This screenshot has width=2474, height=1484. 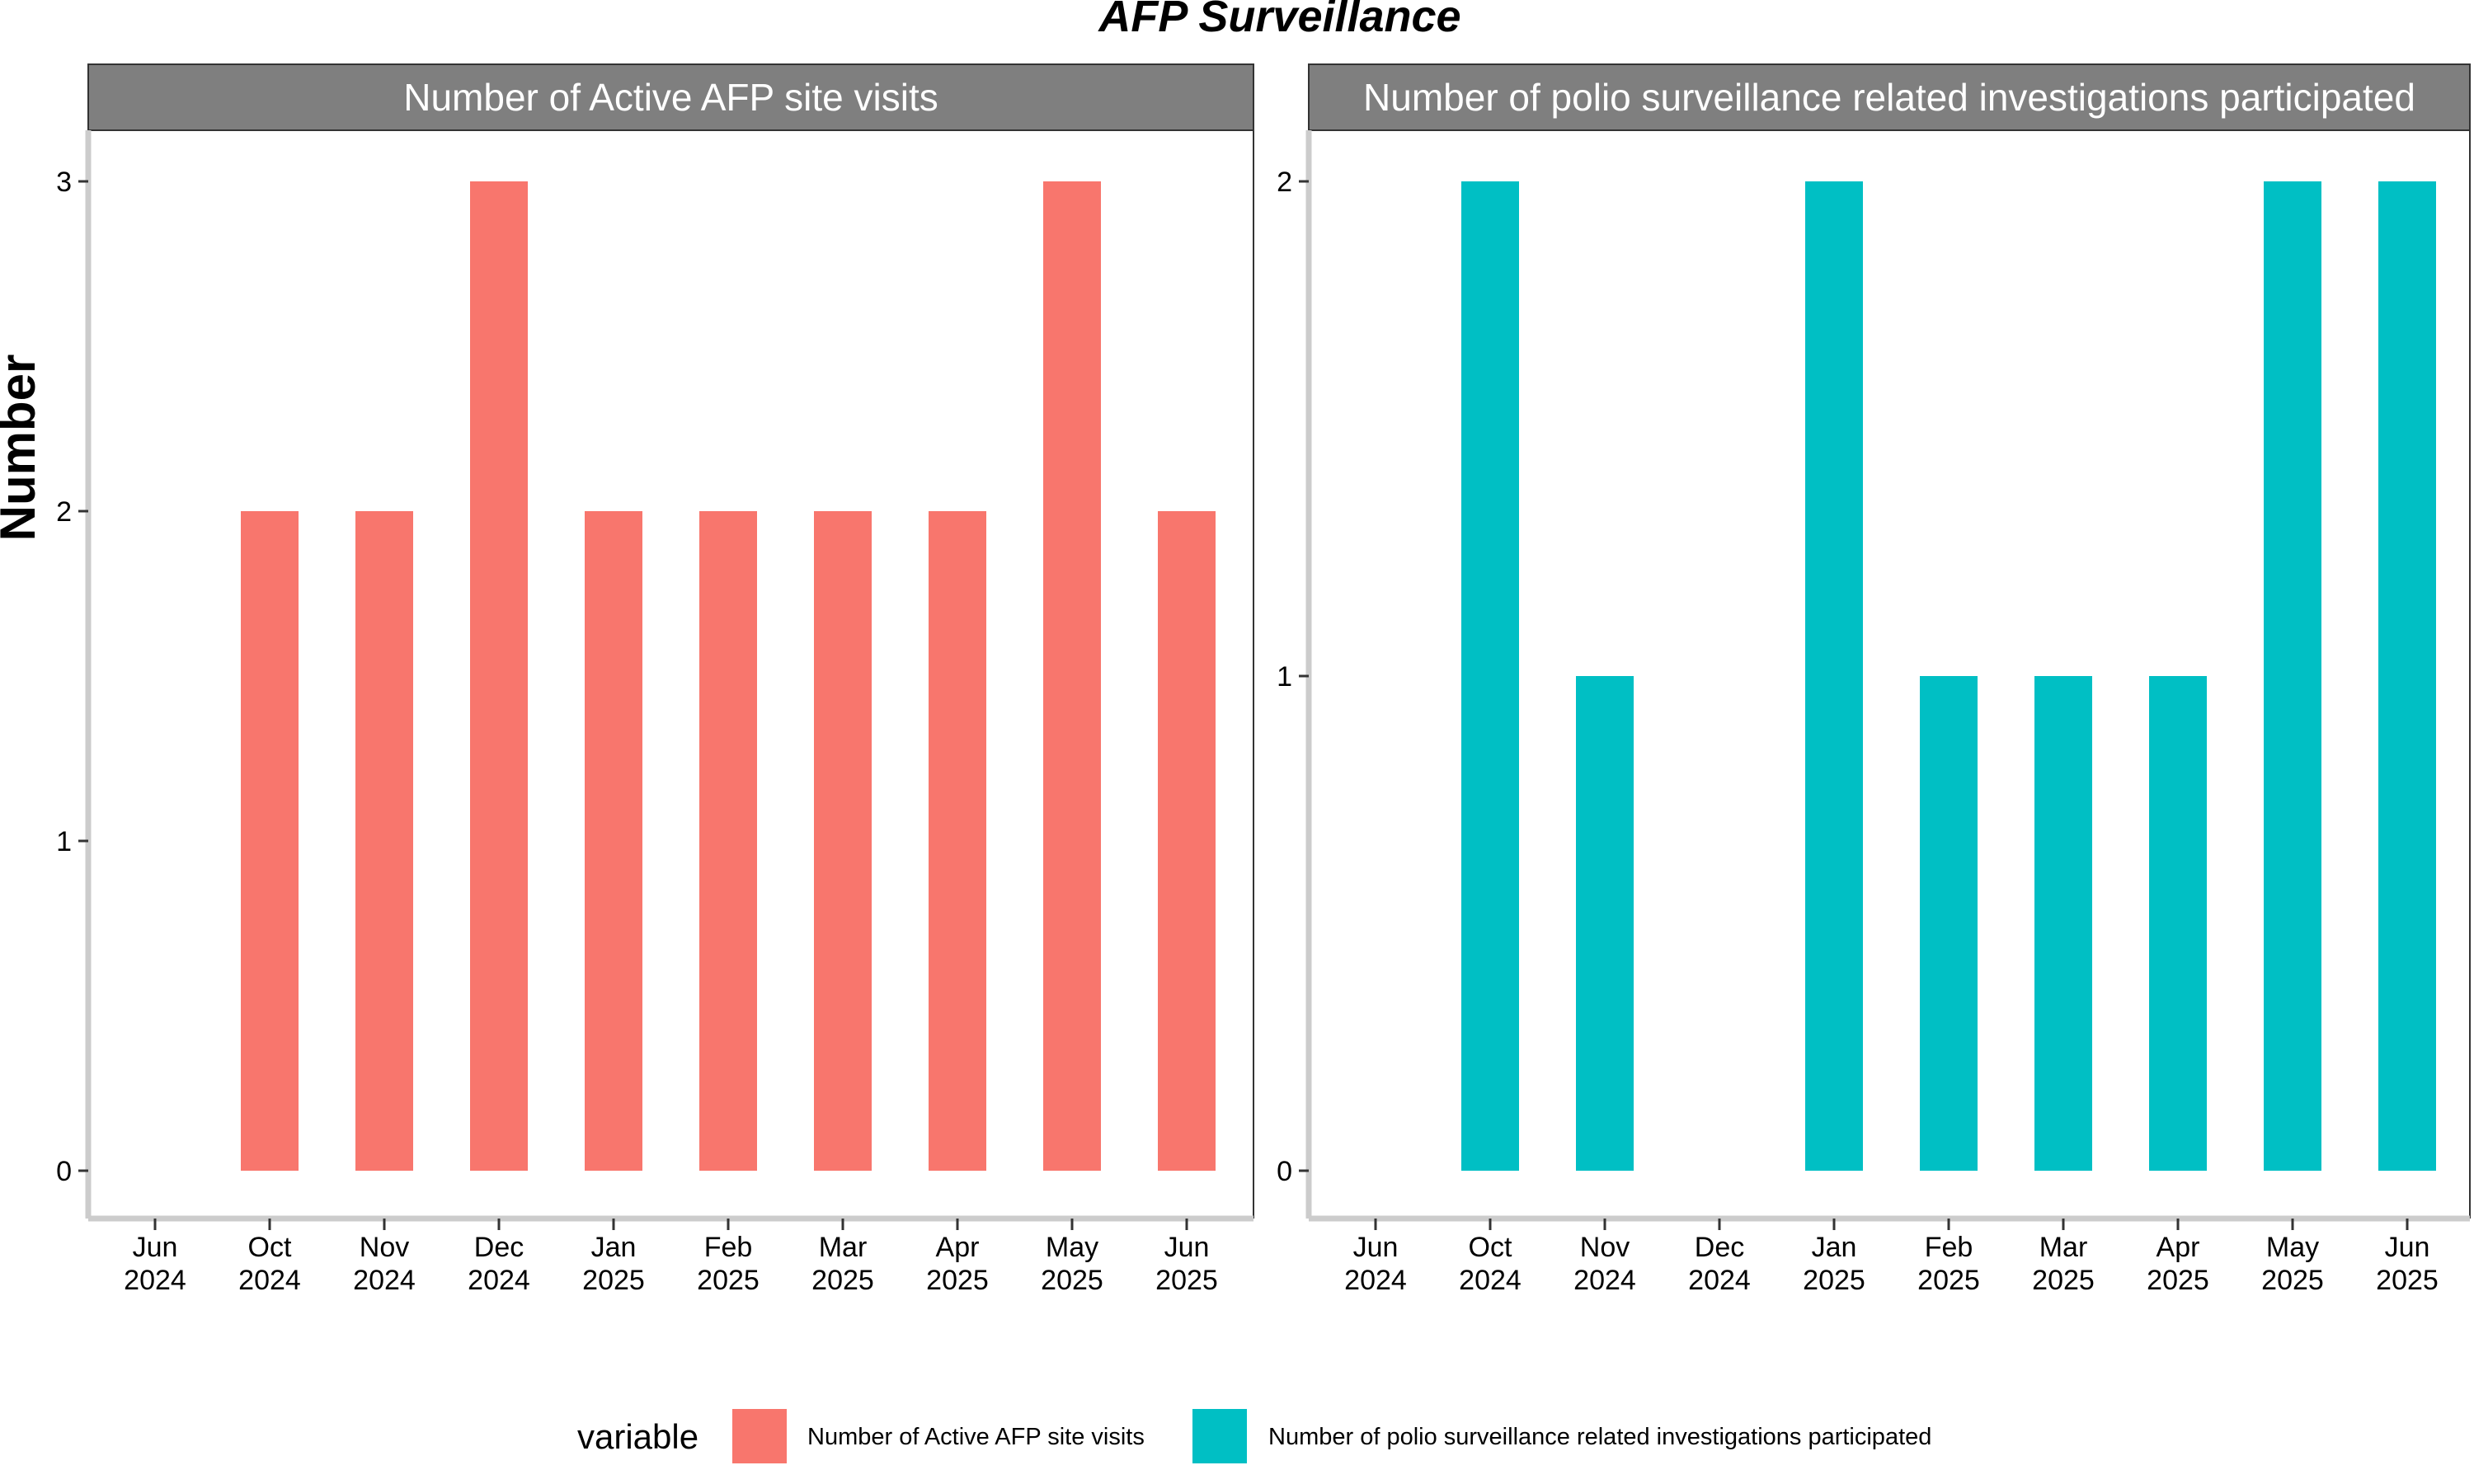 What do you see at coordinates (64, 182) in the screenshot?
I see `y-tick-label: 3` at bounding box center [64, 182].